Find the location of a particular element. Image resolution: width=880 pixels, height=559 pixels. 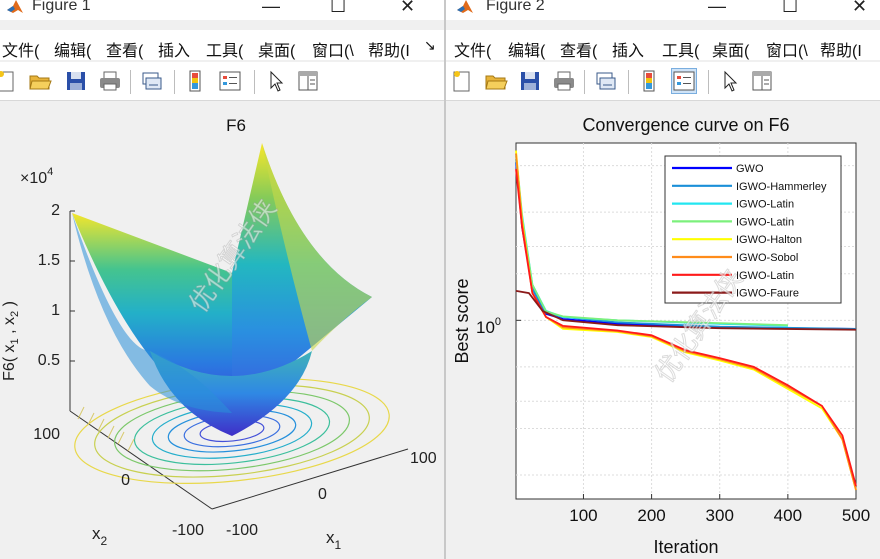

figure-1-toolbar is located at coordinates (222, 81).